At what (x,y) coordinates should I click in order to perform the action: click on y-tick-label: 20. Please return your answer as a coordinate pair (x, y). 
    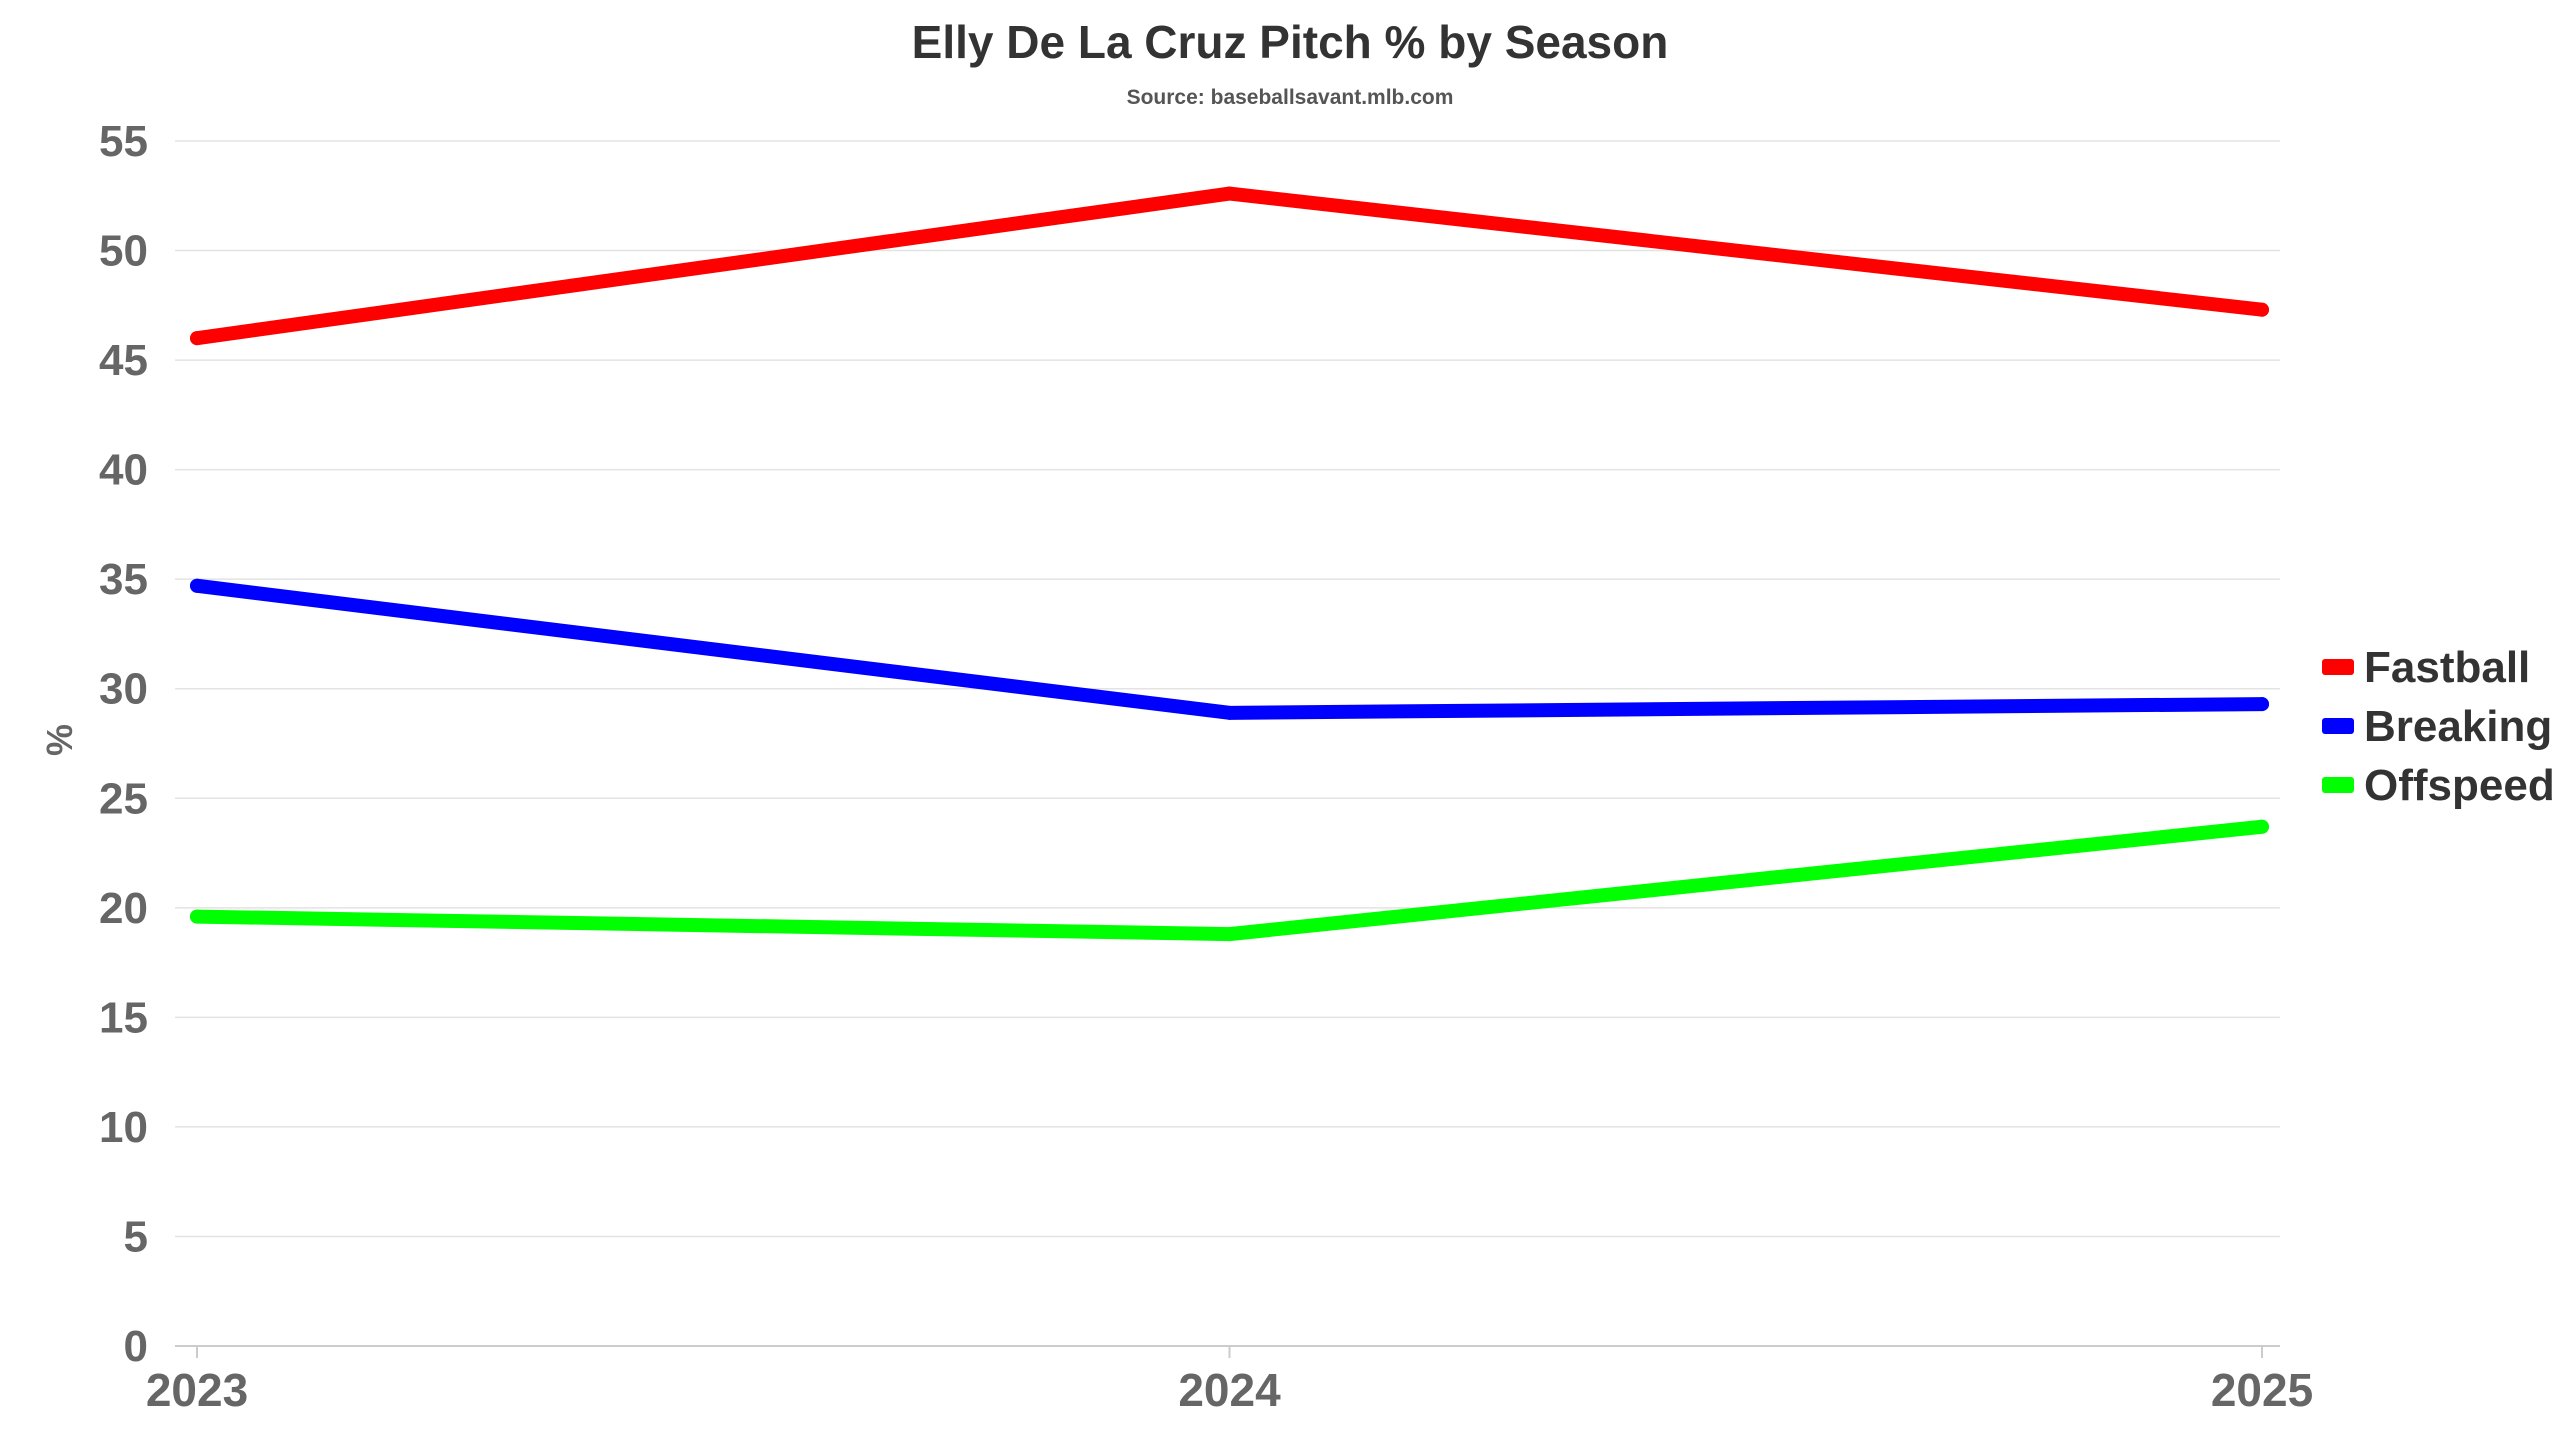
    Looking at the image, I should click on (123, 908).